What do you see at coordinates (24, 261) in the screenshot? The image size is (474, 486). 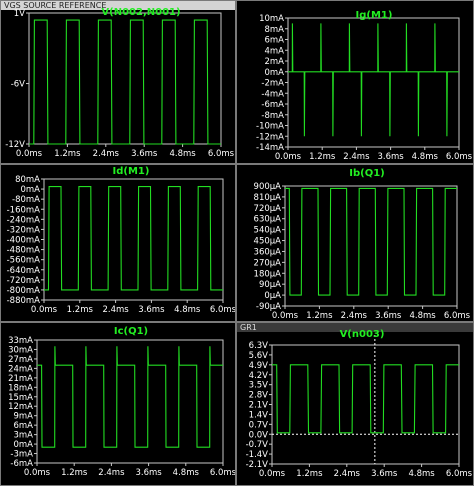 I see `y-tick-label: -560mA` at bounding box center [24, 261].